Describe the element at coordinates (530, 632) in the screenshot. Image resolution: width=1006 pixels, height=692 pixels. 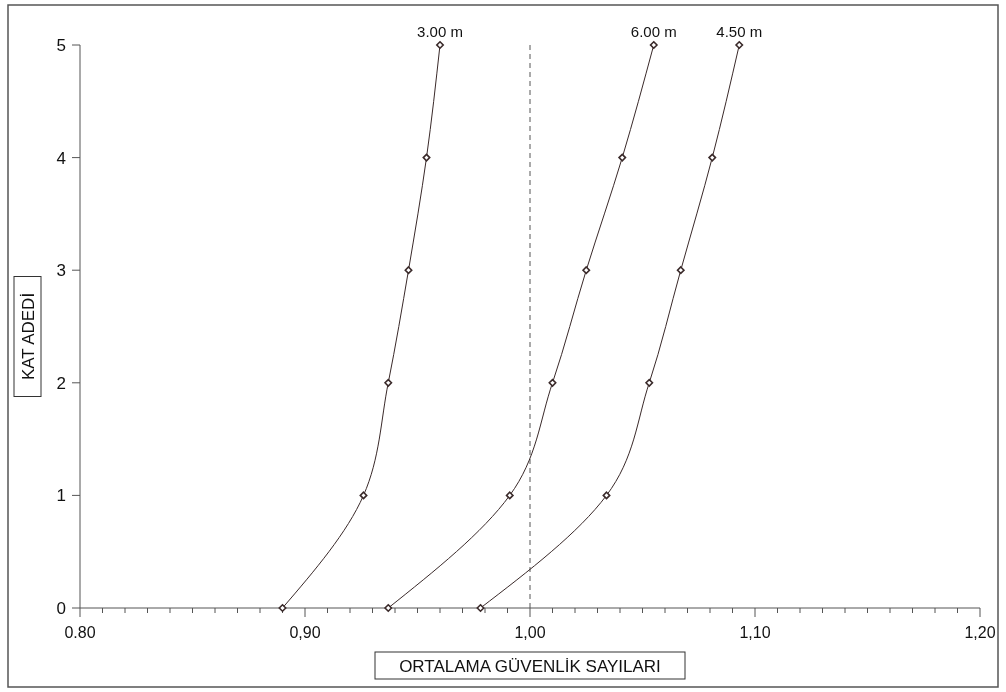
I see `x-tick-label: 1,00` at that location.